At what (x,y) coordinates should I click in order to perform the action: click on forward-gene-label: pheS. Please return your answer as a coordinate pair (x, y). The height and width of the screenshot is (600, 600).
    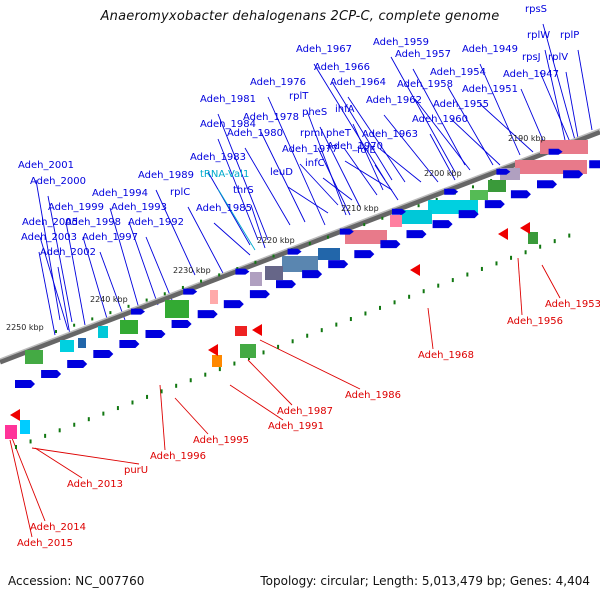
    Looking at the image, I should click on (314, 112).